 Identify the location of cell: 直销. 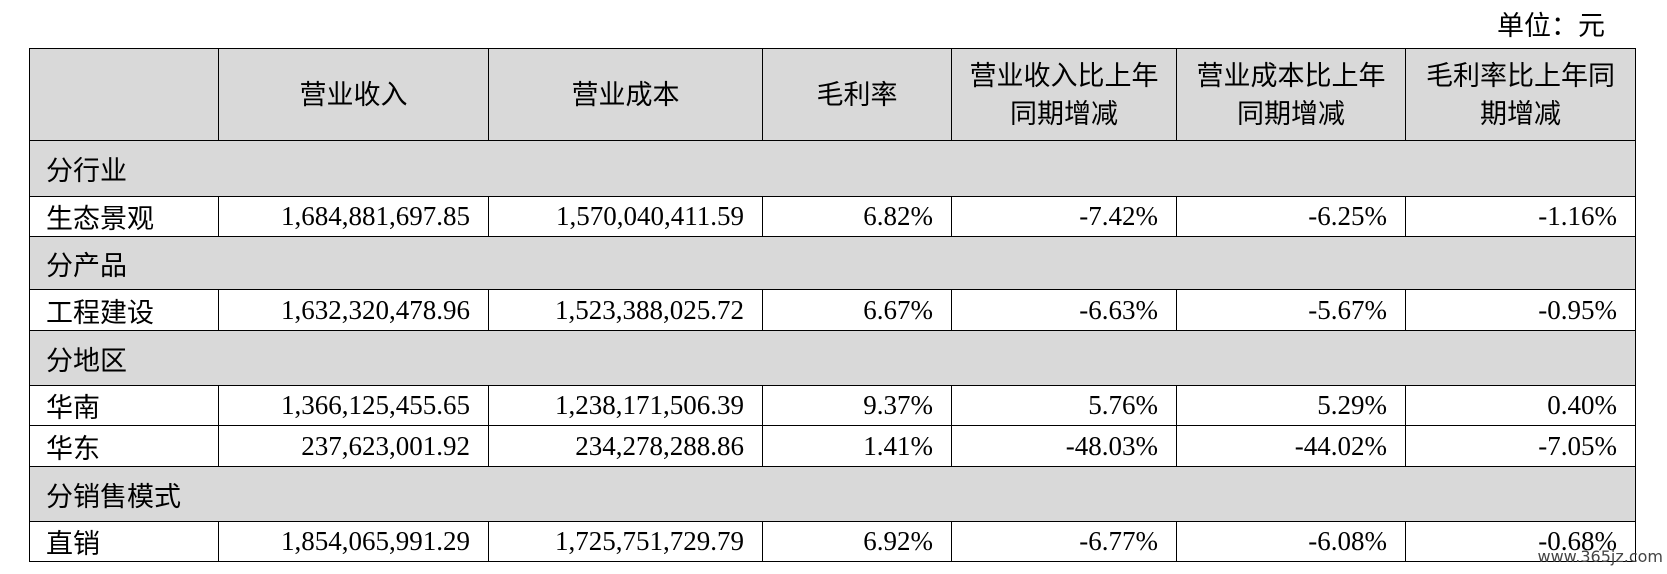
(124, 541).